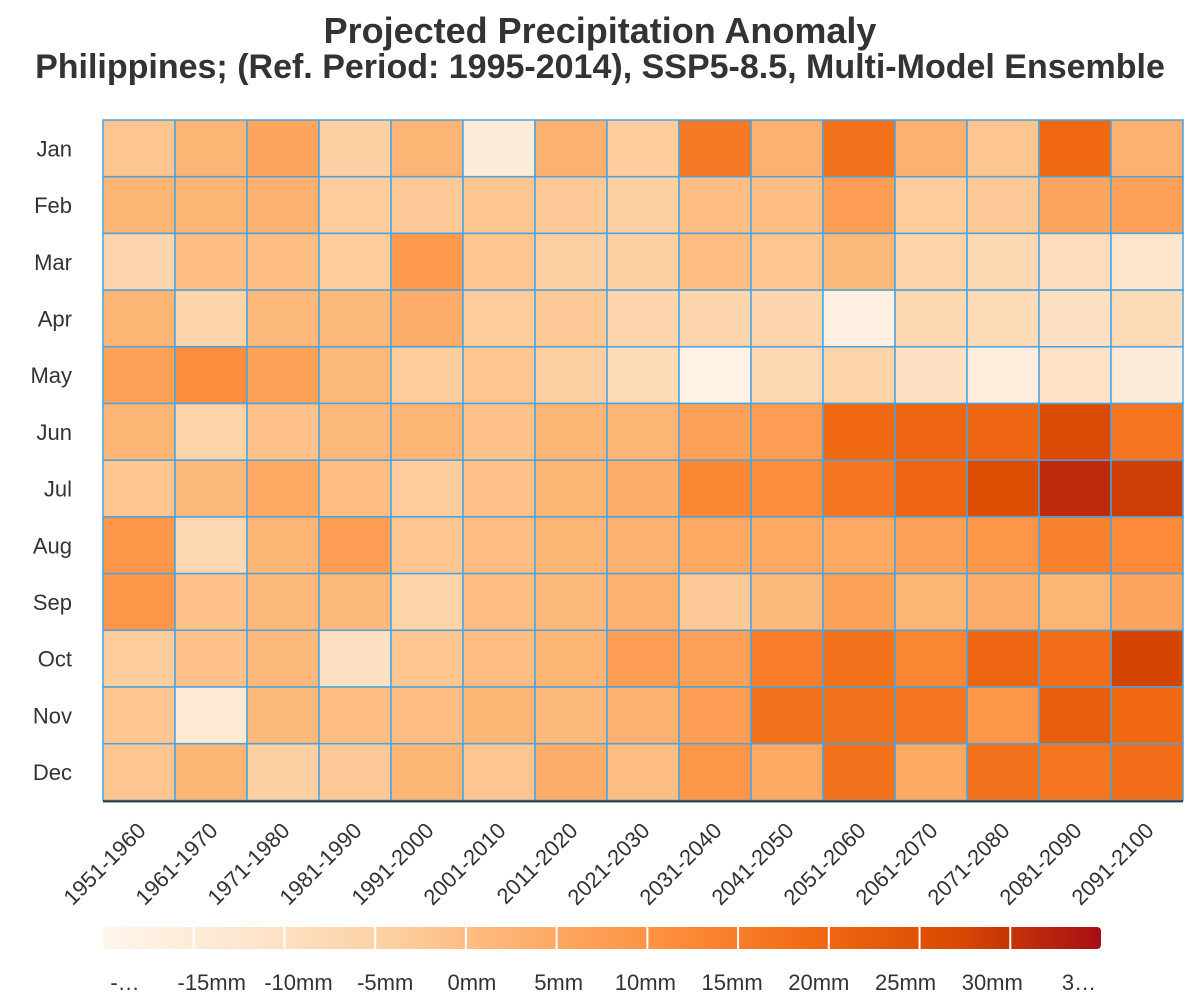 This screenshot has width=1200, height=1000. Describe the element at coordinates (55, 659) in the screenshot. I see `y-tick-label: Oct` at that location.